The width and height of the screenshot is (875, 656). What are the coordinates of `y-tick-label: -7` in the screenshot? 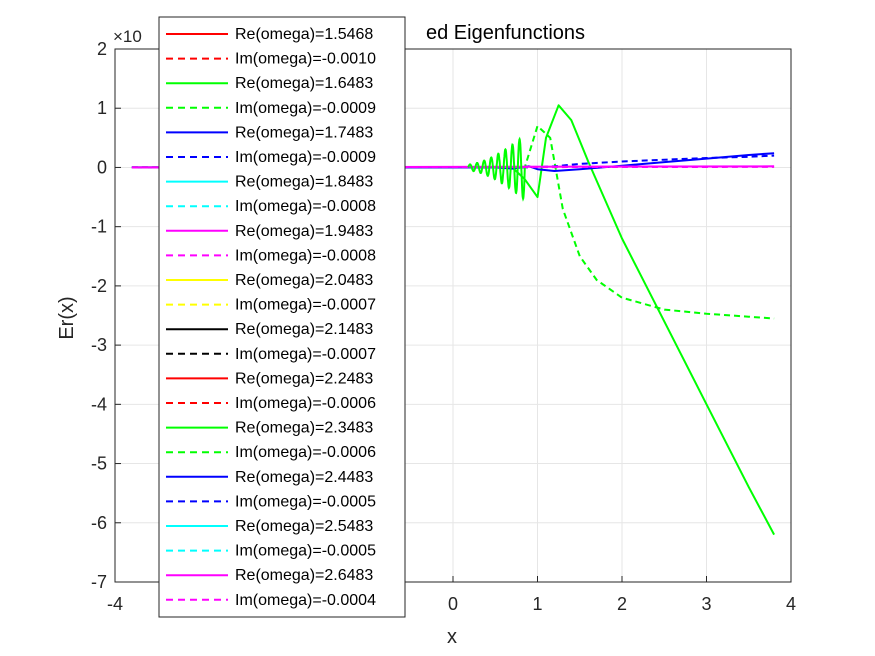 It's located at (99, 582).